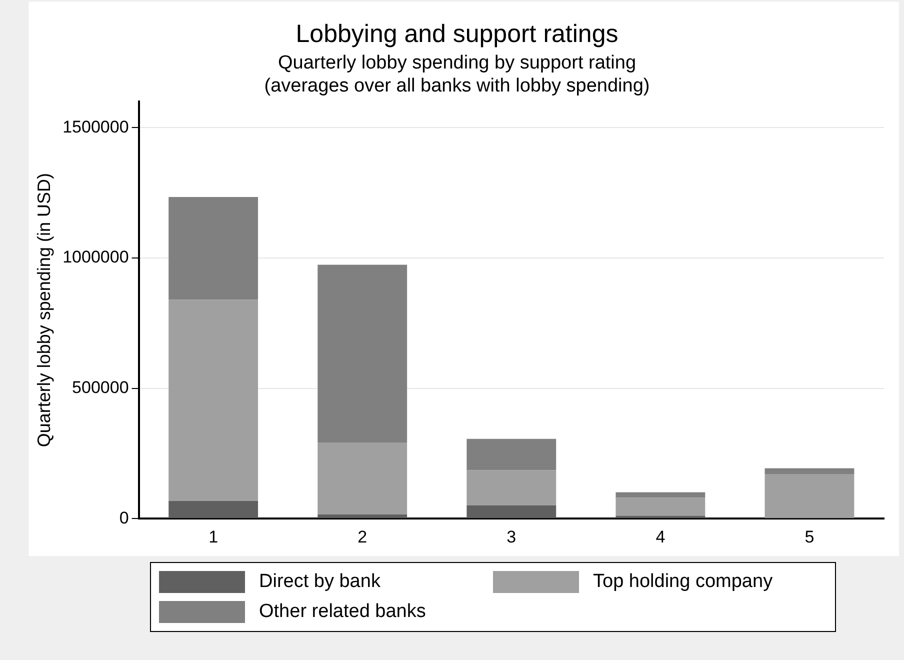  What do you see at coordinates (457, 74) in the screenshot?
I see `chart-subtitle: Quarterly lobby spending by support rating (averages over all banks with lobby spending)` at bounding box center [457, 74].